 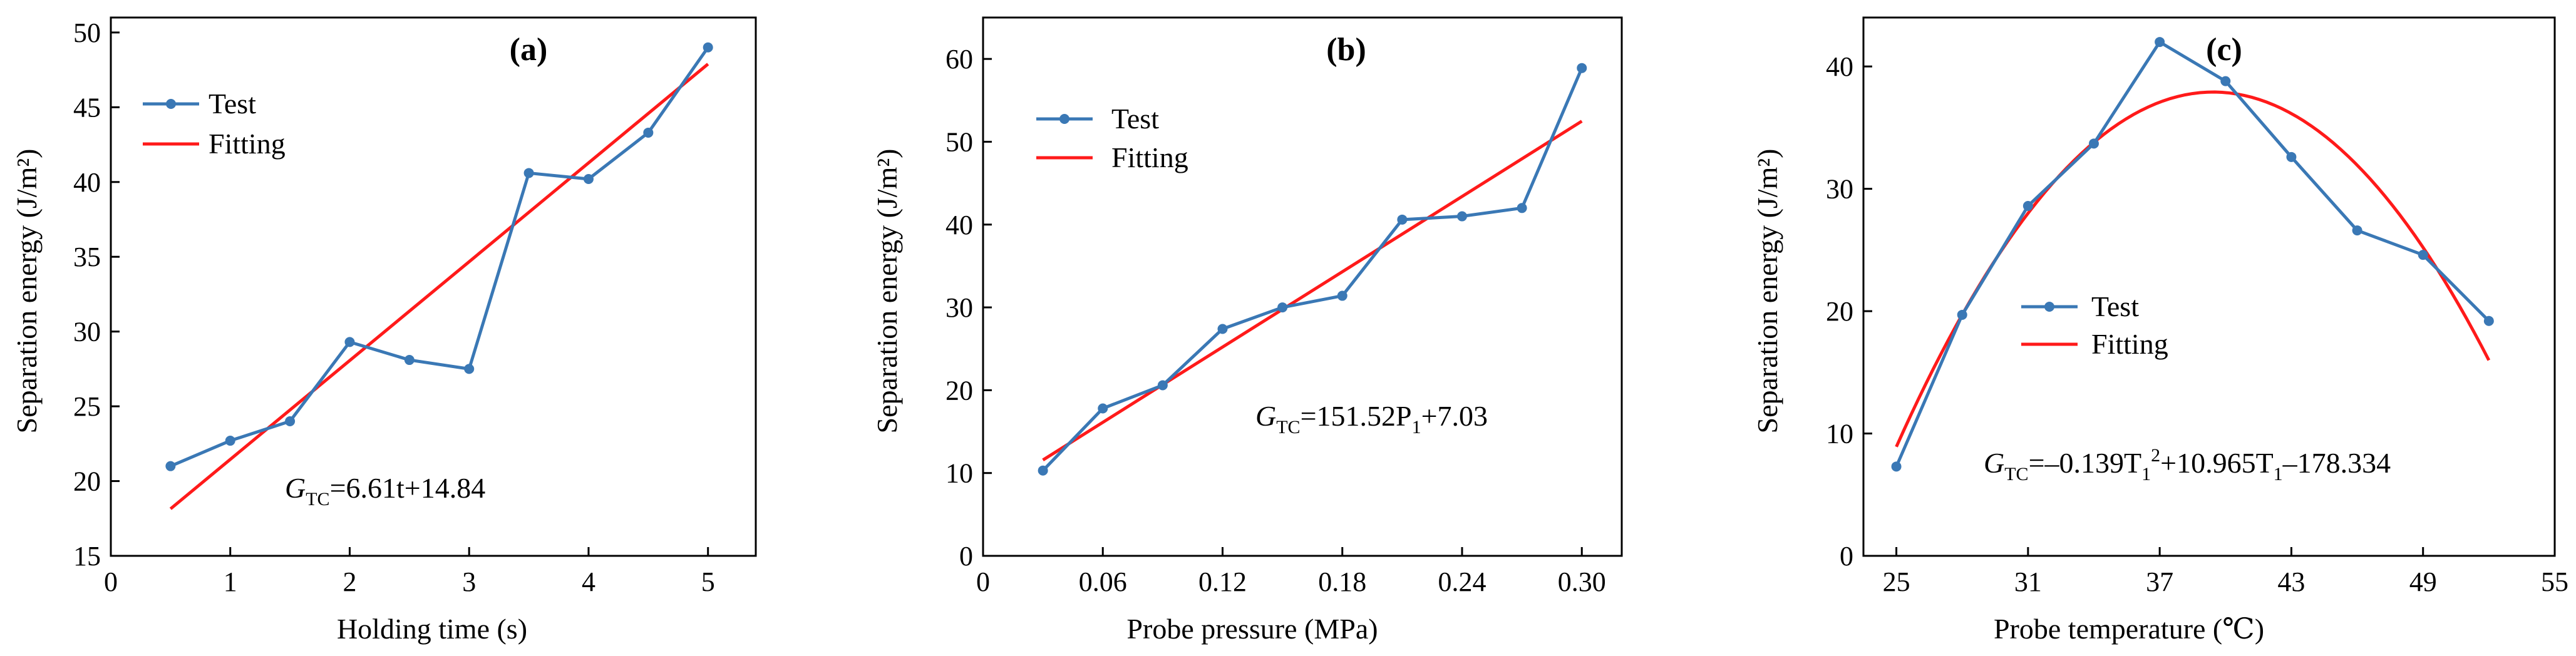 I want to click on x-axis-b: 0 0.06 0.12 0.18 0.24 0.30, so click(x=1291, y=572).